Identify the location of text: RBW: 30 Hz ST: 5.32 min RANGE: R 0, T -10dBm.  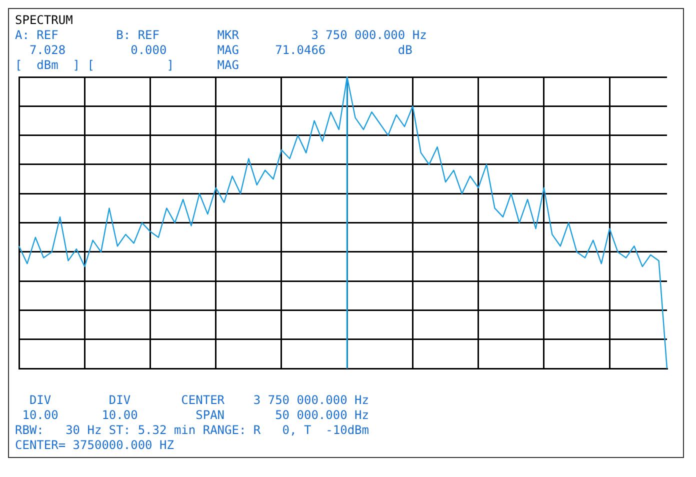
(192, 430).